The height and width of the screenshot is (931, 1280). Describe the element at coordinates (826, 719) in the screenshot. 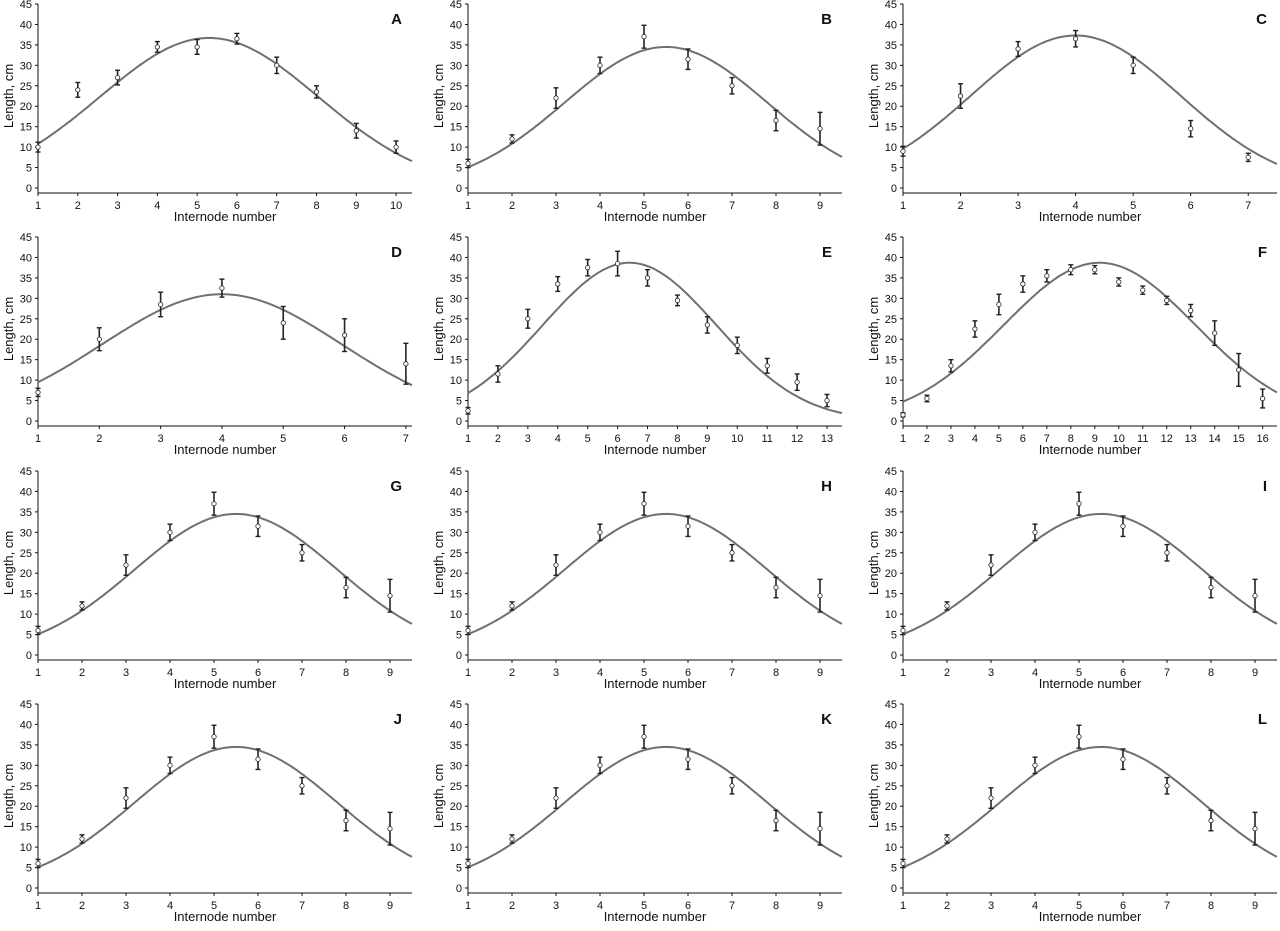

I see `panel-letter: K` at that location.